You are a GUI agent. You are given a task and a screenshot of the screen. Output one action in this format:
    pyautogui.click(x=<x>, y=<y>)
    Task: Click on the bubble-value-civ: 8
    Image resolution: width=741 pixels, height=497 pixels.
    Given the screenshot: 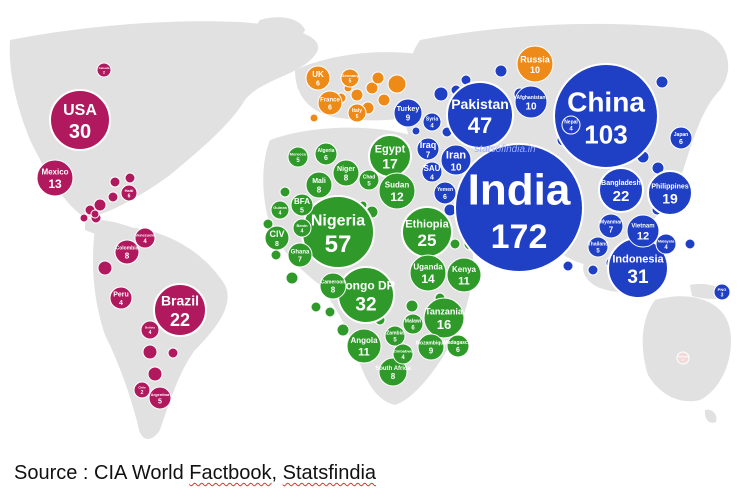 What is the action you would take?
    pyautogui.click(x=277, y=244)
    